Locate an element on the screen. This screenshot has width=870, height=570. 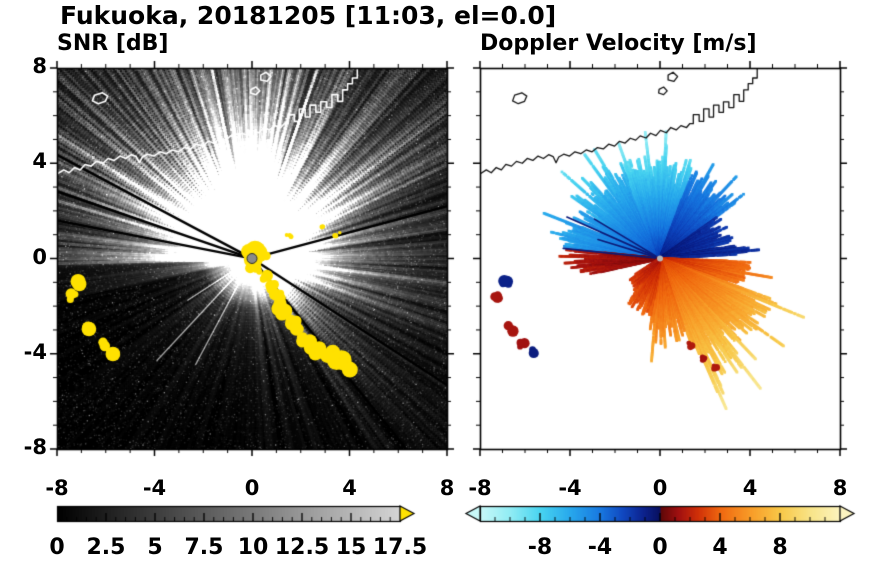
vel-panel-title: Doppler Velocity [m/s] is located at coordinates (618, 43).